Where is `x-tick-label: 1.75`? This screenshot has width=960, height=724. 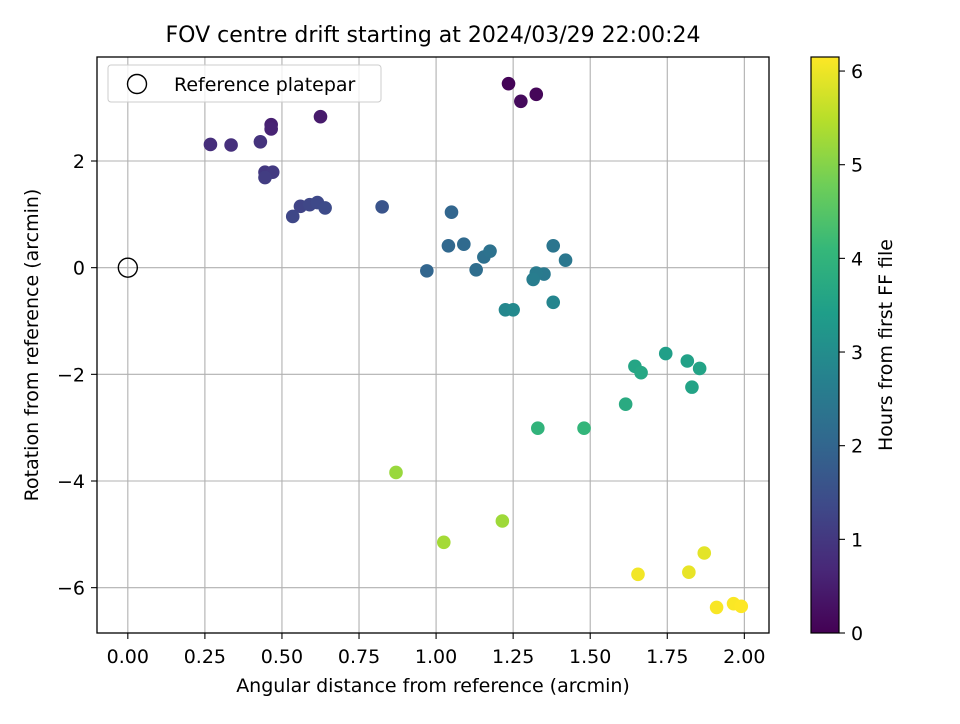
x-tick-label: 1.75 is located at coordinates (667, 657).